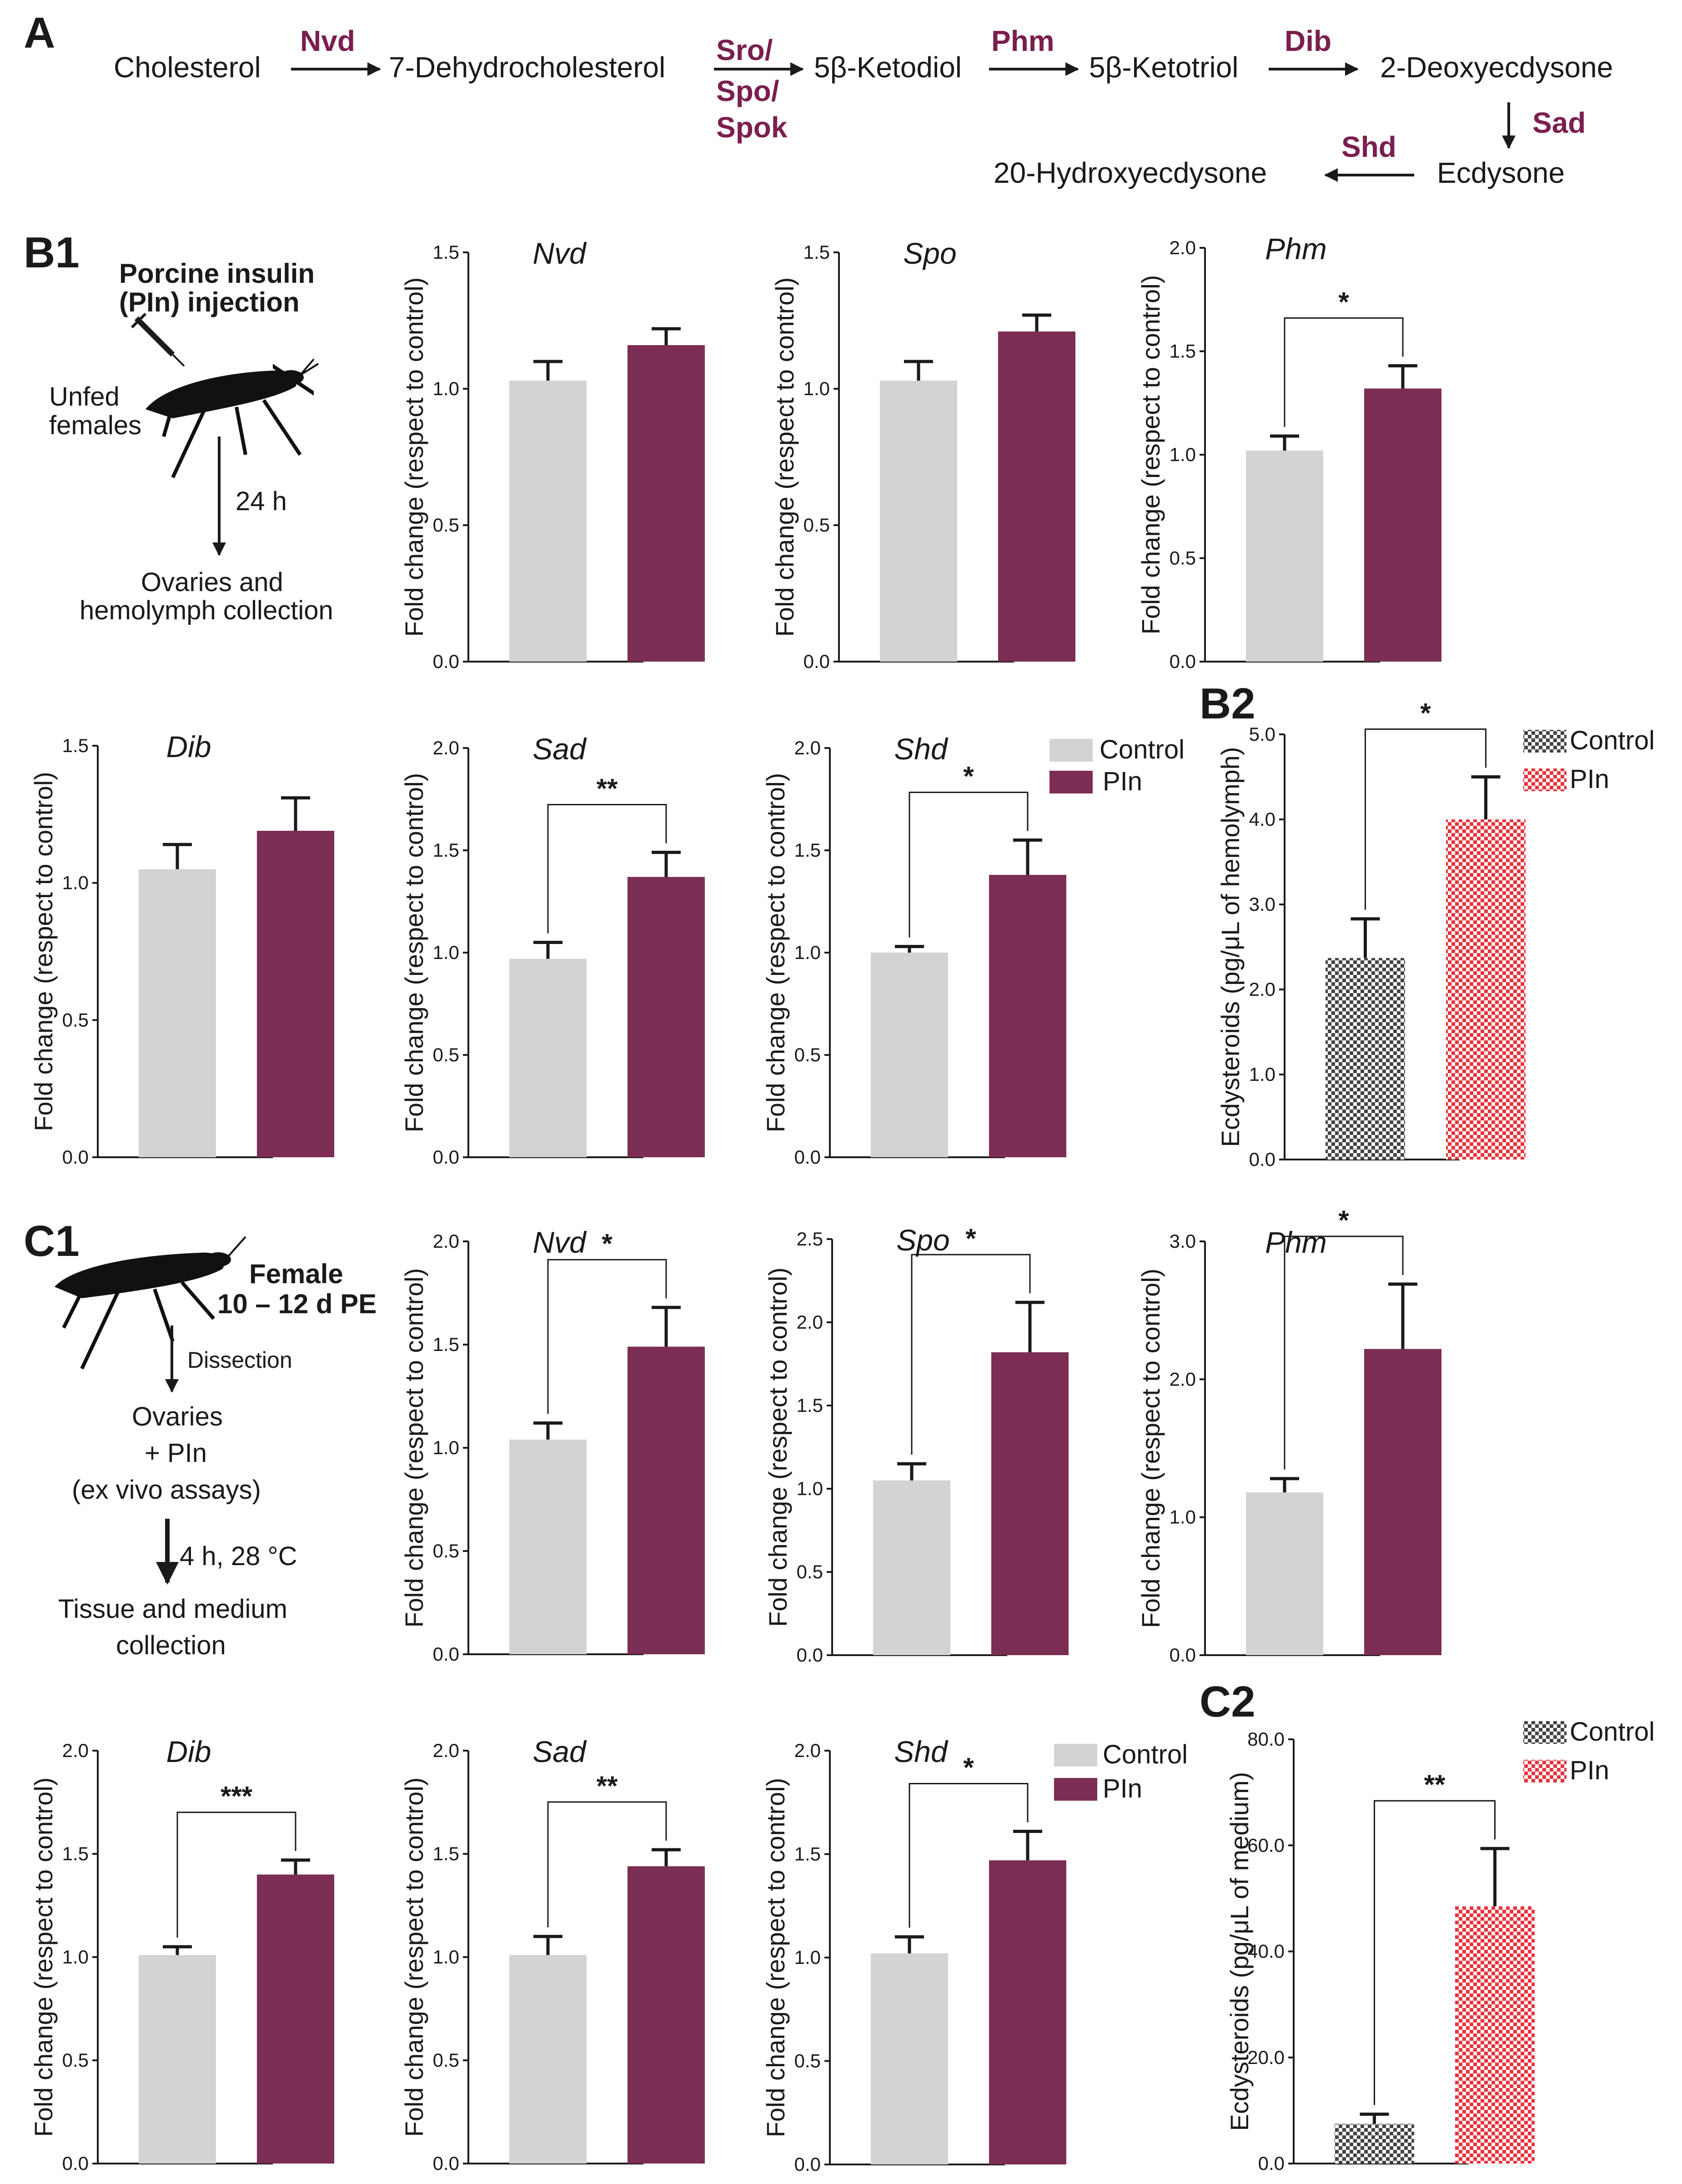  I want to click on significance-label: ***, so click(237, 1797).